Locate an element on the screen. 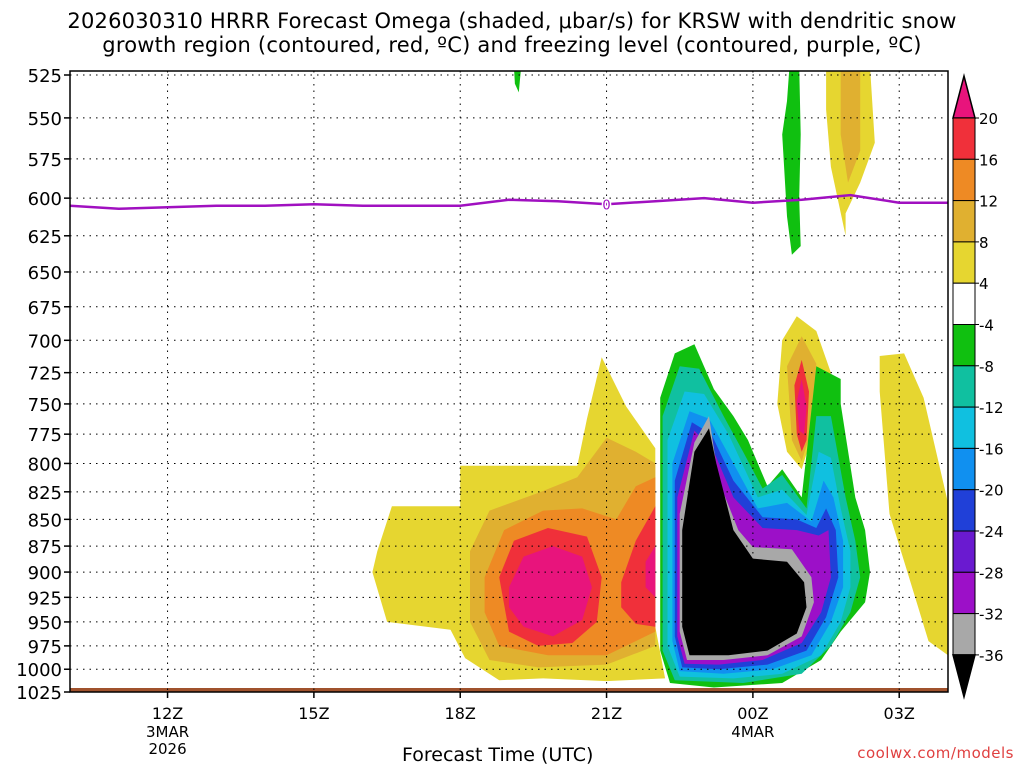 This screenshot has width=1024, height=768. colorbar-label: -28 is located at coordinates (991, 573).